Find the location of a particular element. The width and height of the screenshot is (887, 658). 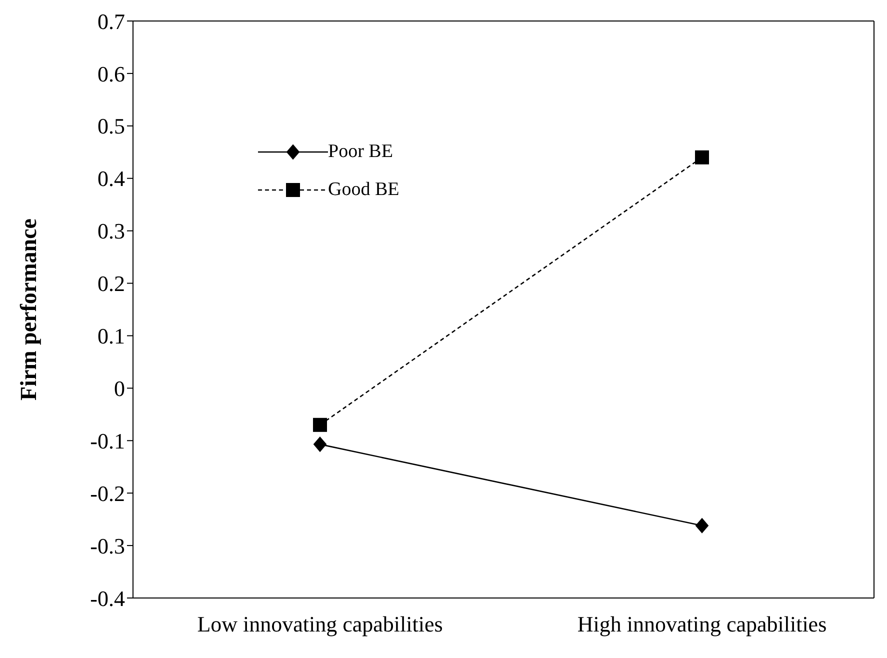

y-tick-label: 0.7 is located at coordinates (111, 21).